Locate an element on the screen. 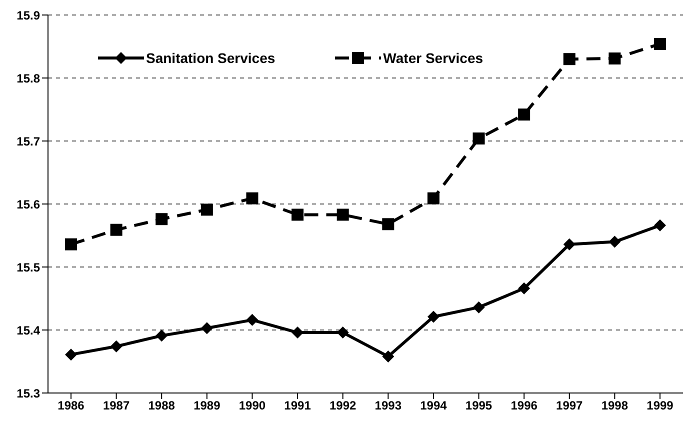 The width and height of the screenshot is (695, 429). y-tick-label: 15.5 is located at coordinates (28, 267).